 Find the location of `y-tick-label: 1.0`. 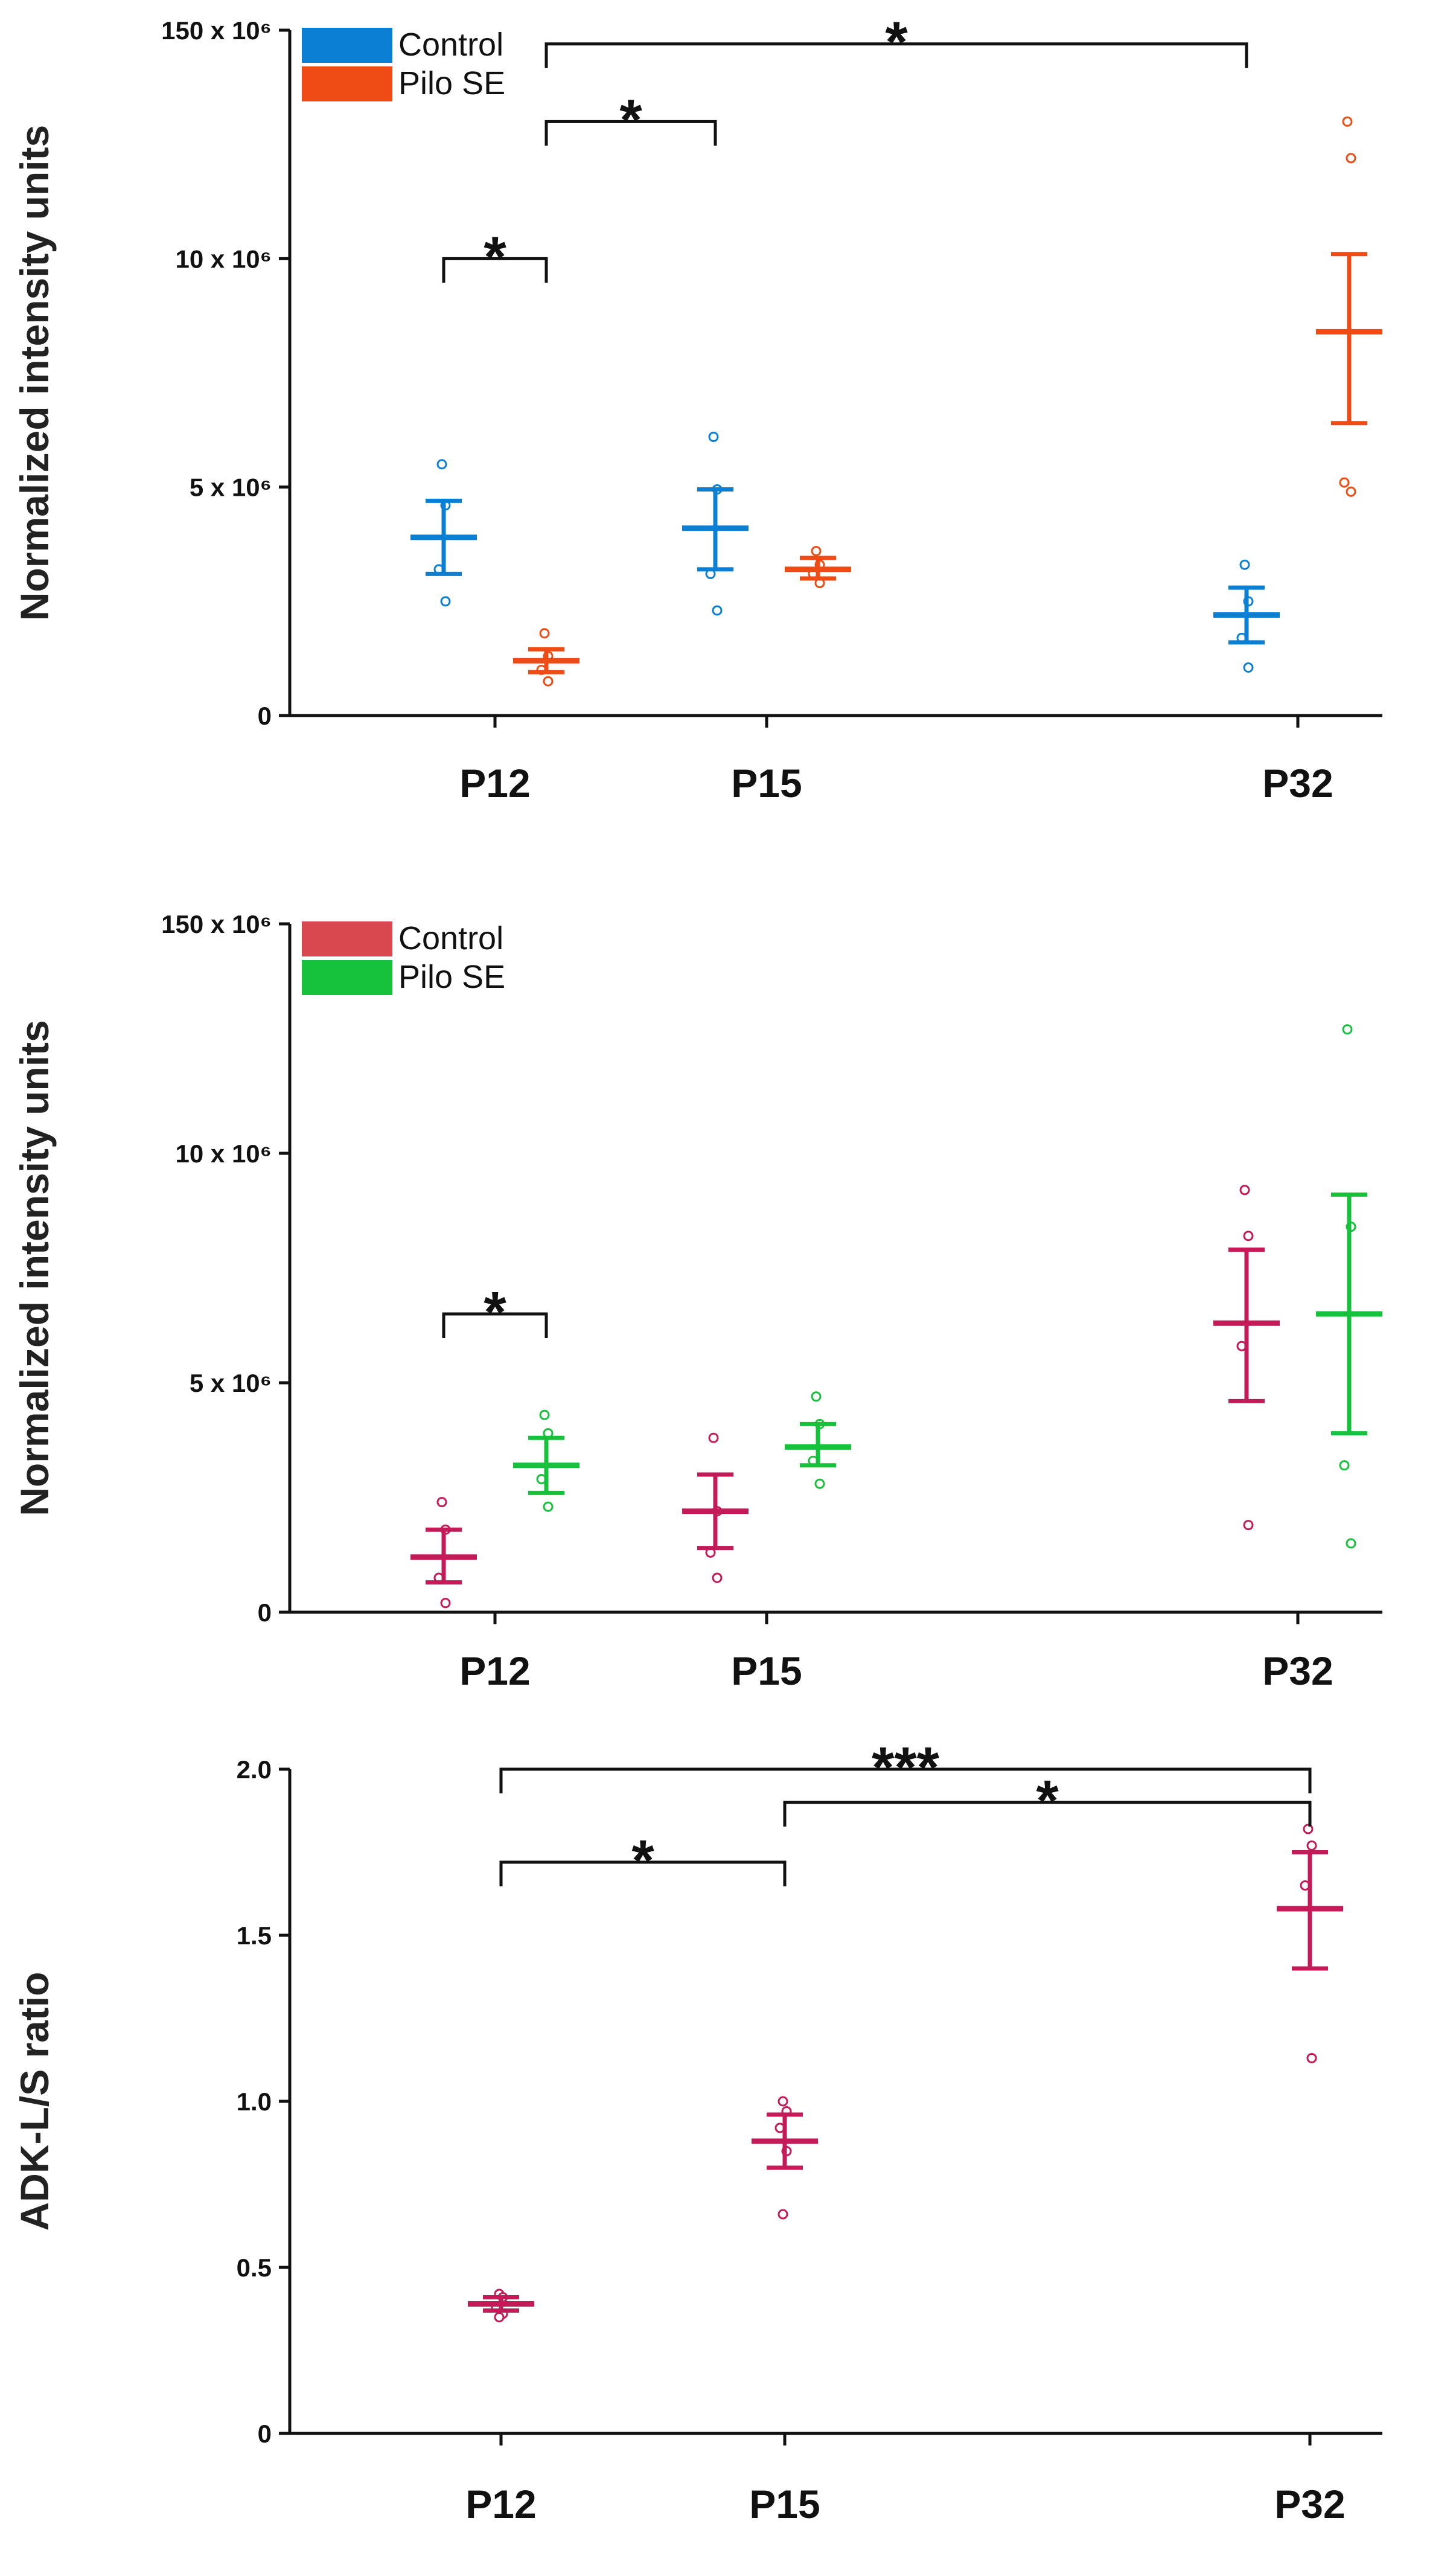

y-tick-label: 1.0 is located at coordinates (255, 2101).